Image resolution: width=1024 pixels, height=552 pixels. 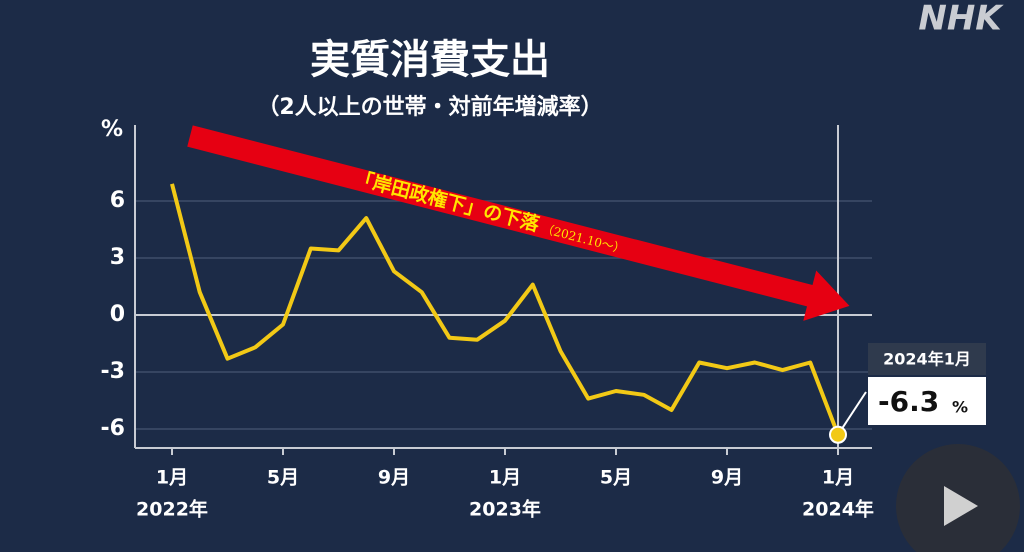 I want to click on chart-subtitle: （2人以上の世帯・対前年増減率）, so click(x=429, y=107).